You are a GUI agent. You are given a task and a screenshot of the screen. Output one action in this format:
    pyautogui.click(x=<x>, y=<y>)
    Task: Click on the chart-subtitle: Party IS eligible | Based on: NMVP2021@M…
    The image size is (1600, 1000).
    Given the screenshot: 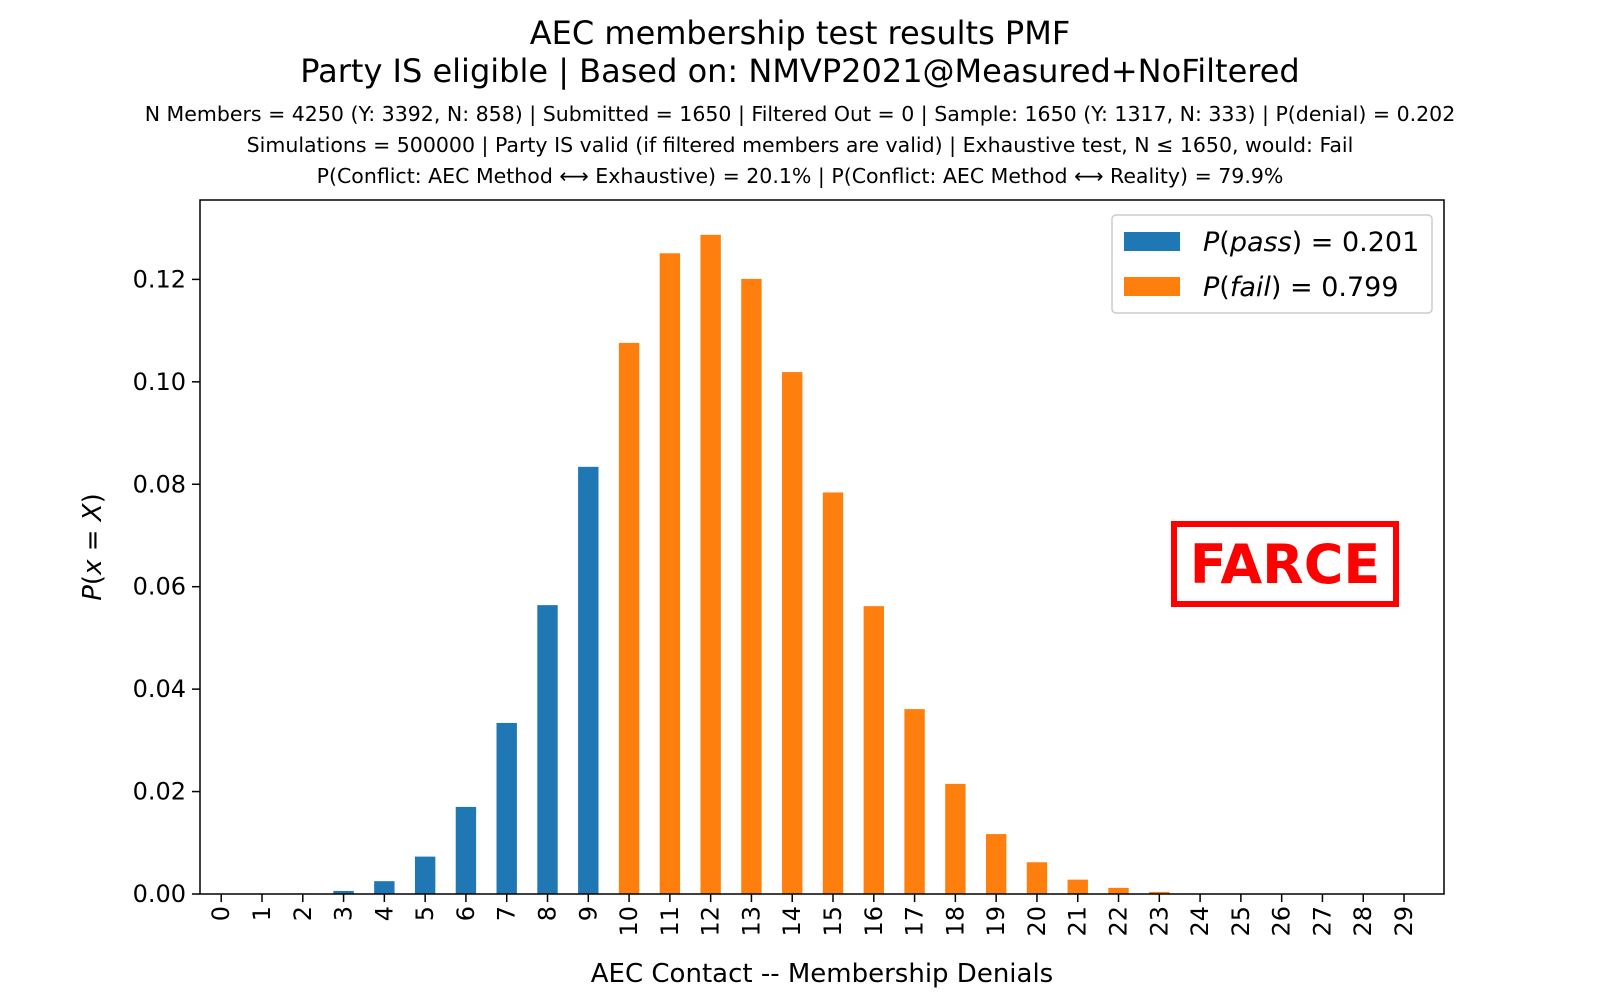 What is the action you would take?
    pyautogui.click(x=800, y=71)
    